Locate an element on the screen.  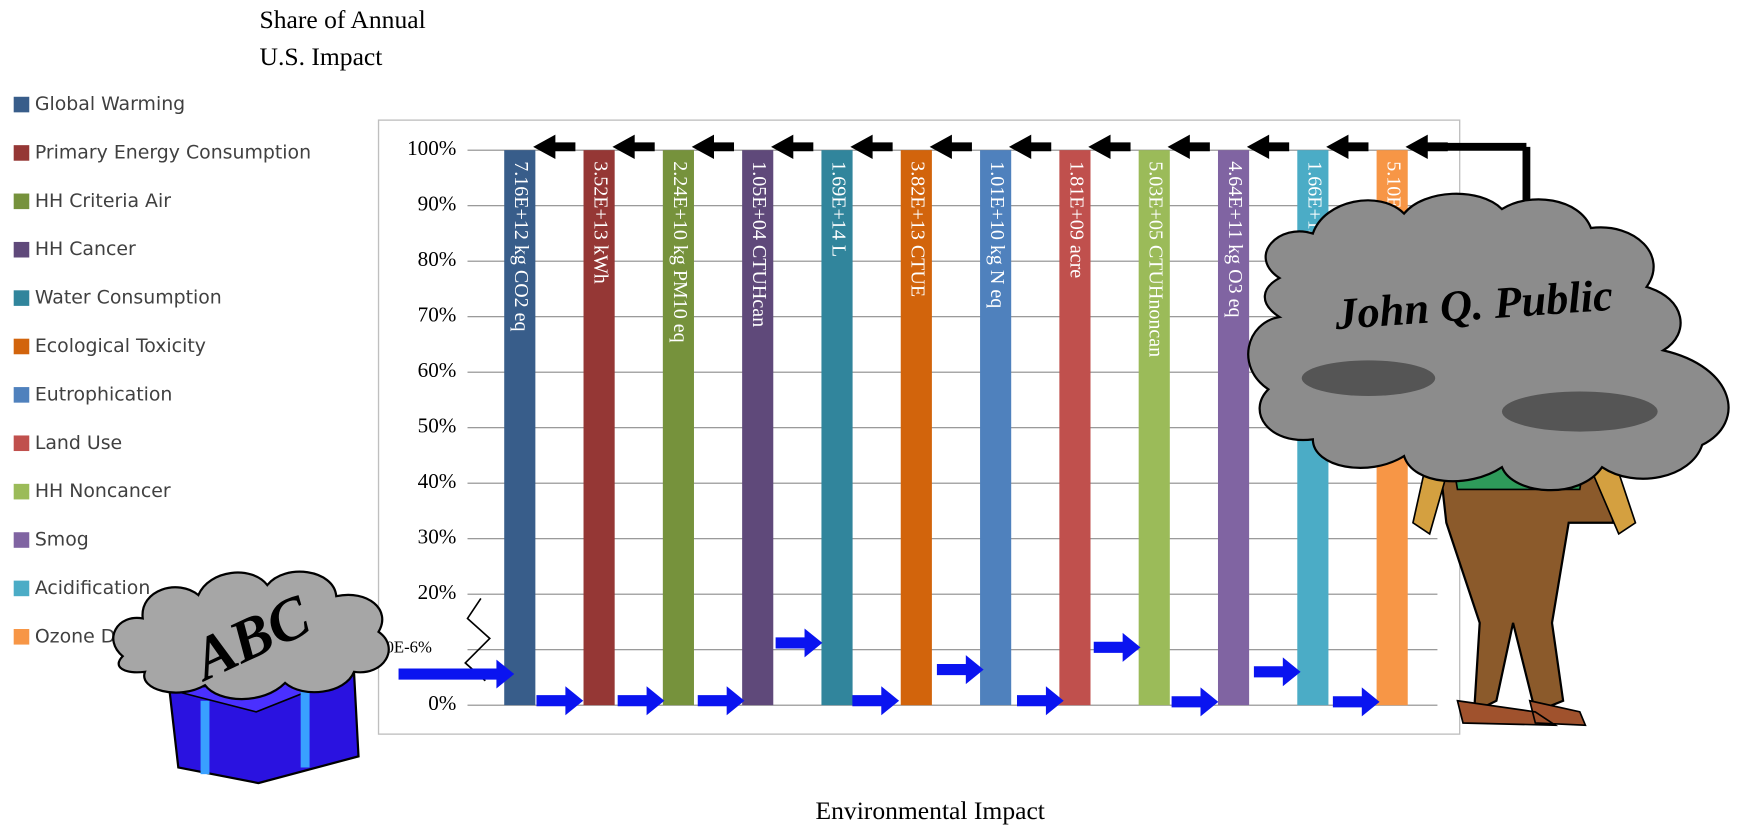
data-label: 1.69E+14 L is located at coordinates (838, 209).